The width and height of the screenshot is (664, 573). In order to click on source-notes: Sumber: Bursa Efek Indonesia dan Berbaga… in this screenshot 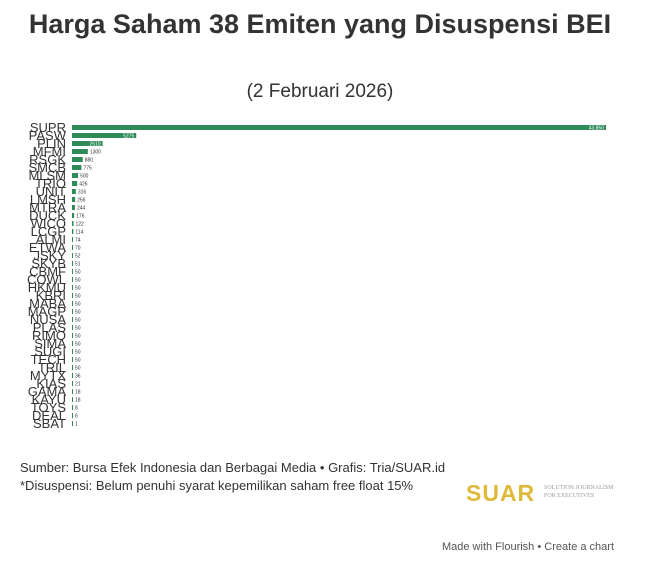, I will do `click(235, 477)`.